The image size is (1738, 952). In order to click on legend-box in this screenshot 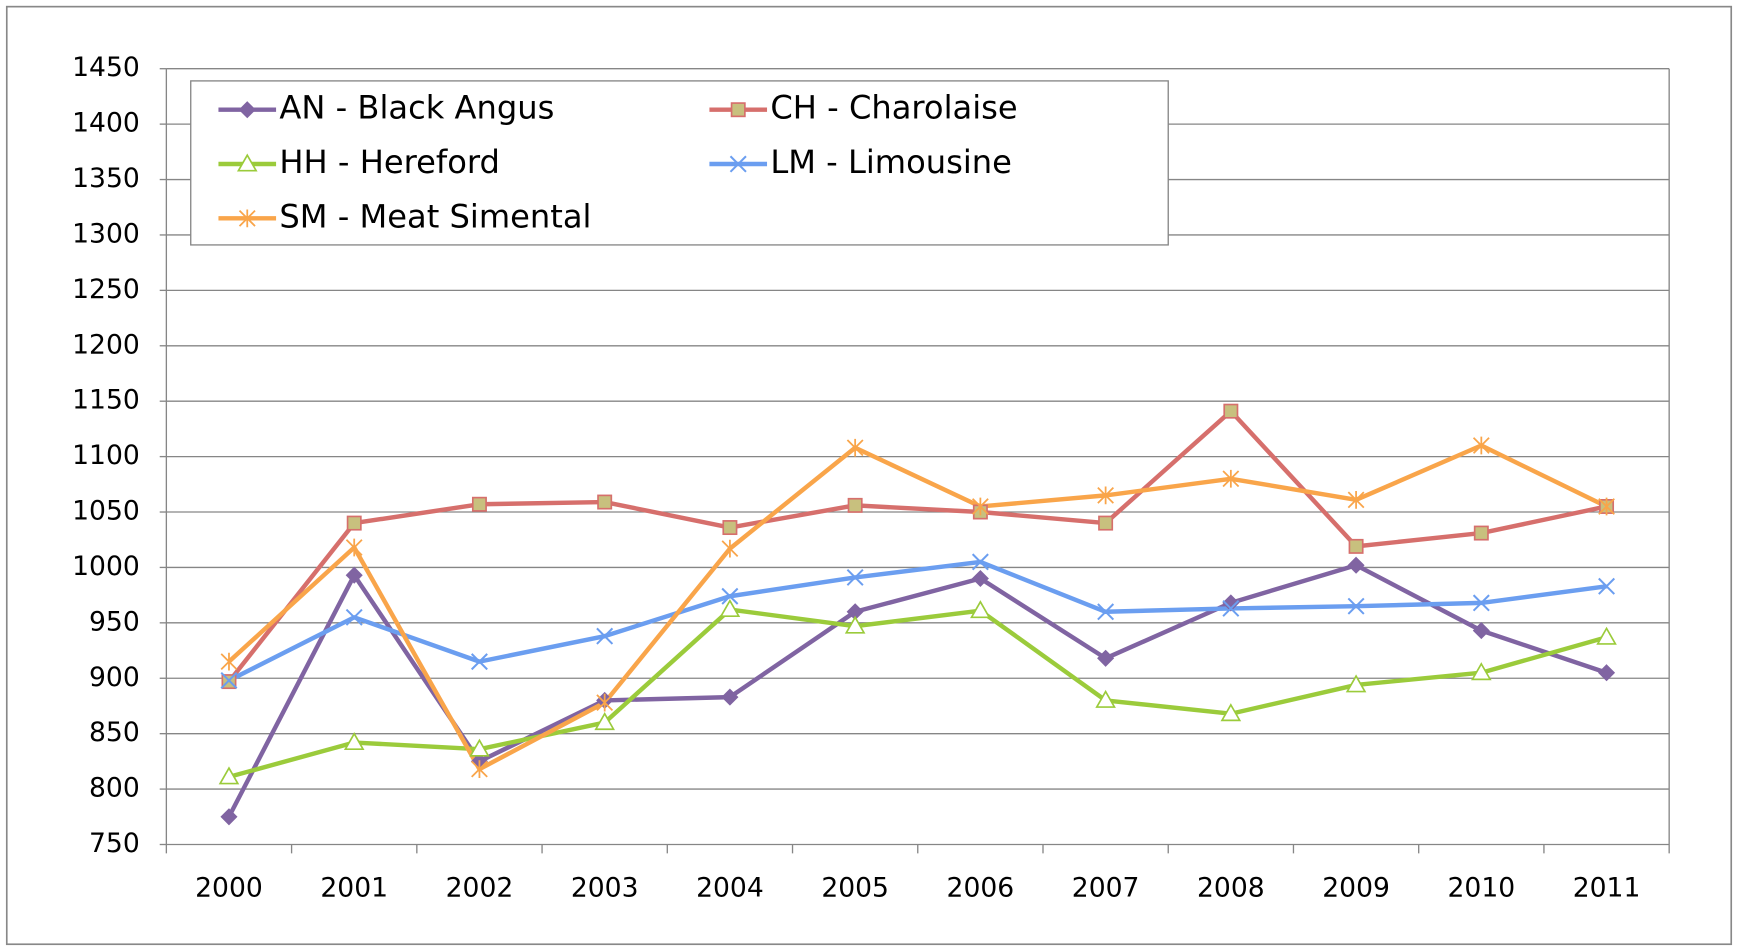, I will do `click(679, 163)`.